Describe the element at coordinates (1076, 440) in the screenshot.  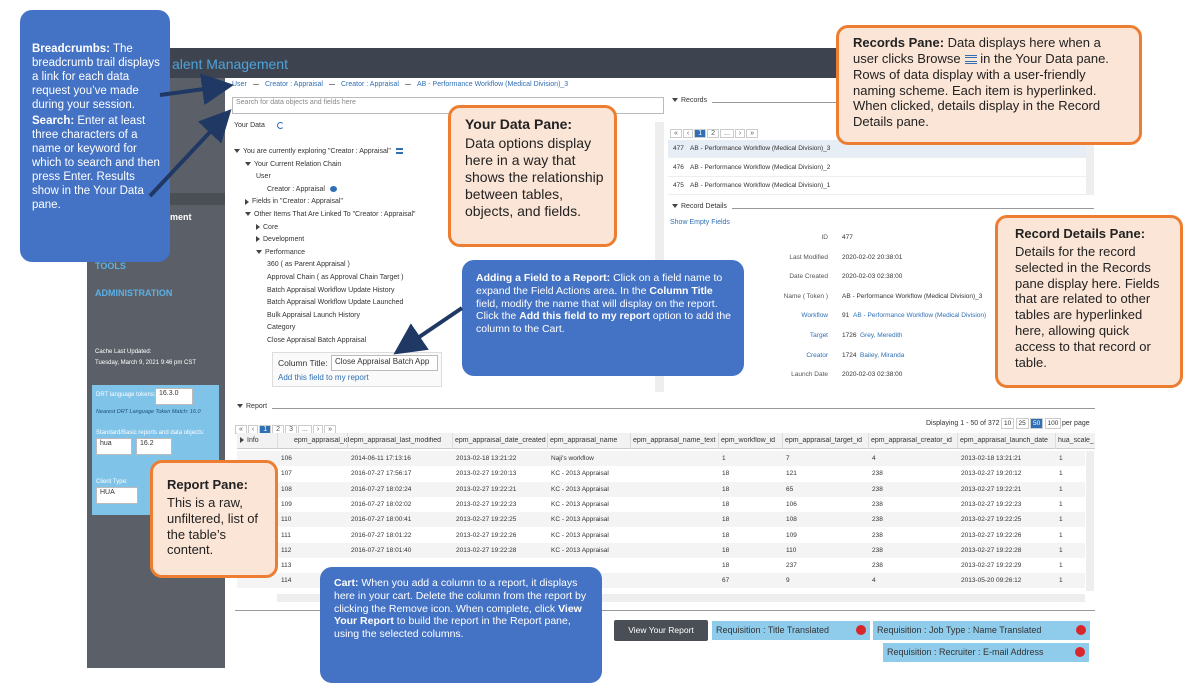
I see `column-header: hua_scale_` at that location.